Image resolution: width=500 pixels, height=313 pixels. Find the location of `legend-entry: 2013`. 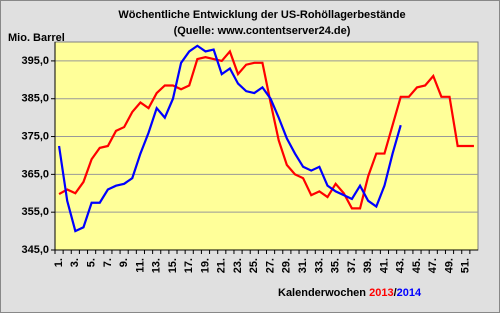

legend-entry: 2013 is located at coordinates (381, 293).